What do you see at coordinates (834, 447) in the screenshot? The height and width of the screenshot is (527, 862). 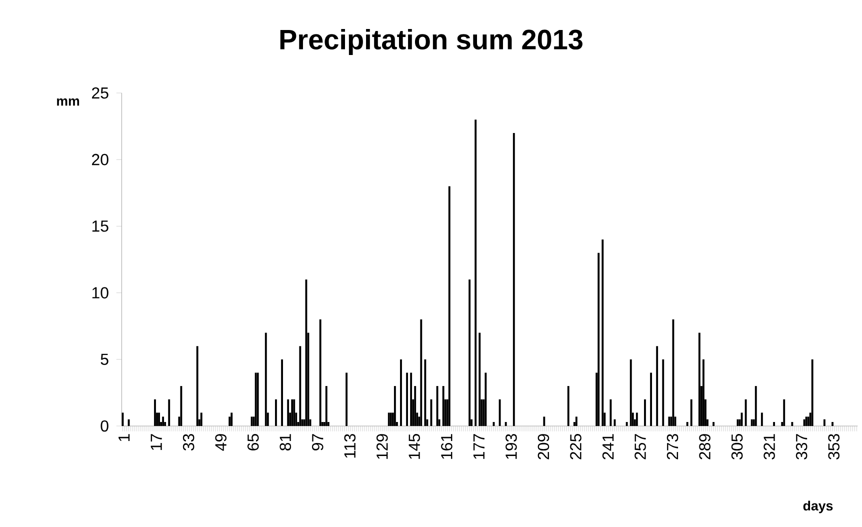 I see `x-tick-label: 353` at bounding box center [834, 447].